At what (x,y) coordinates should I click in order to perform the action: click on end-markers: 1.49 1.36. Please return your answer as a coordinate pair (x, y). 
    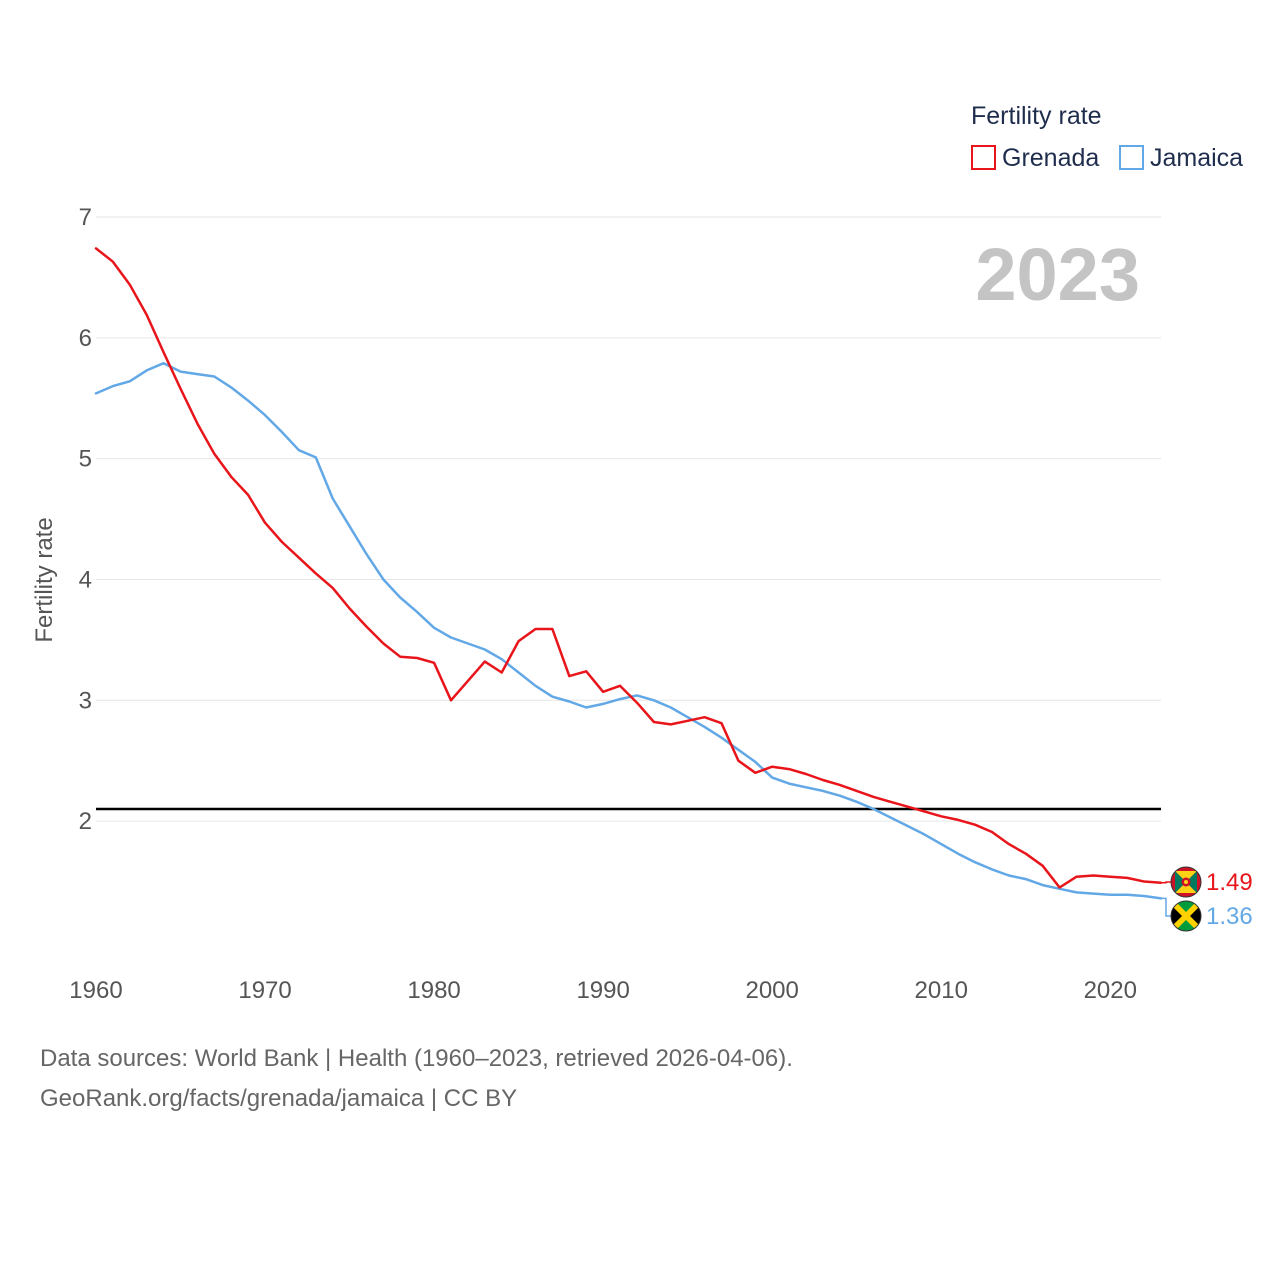
    Looking at the image, I should click on (1207, 899).